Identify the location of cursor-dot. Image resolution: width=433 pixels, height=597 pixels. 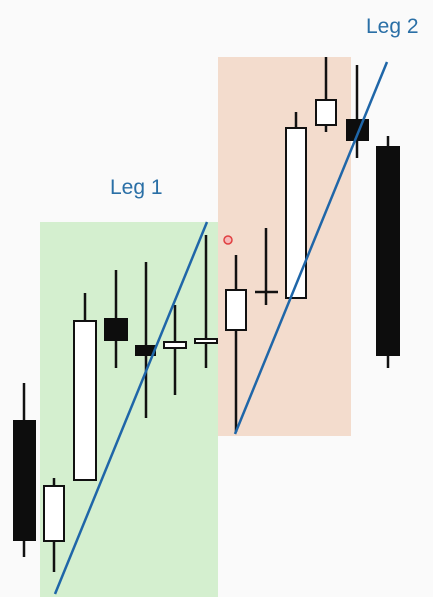
(228, 240).